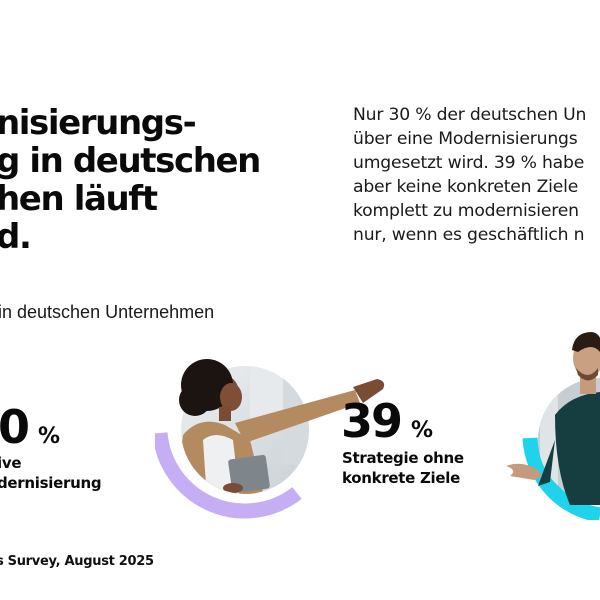 The width and height of the screenshot is (600, 600). Describe the element at coordinates (465, 139) in the screenshot. I see `intro-line: über eine Modernisierungs` at that location.